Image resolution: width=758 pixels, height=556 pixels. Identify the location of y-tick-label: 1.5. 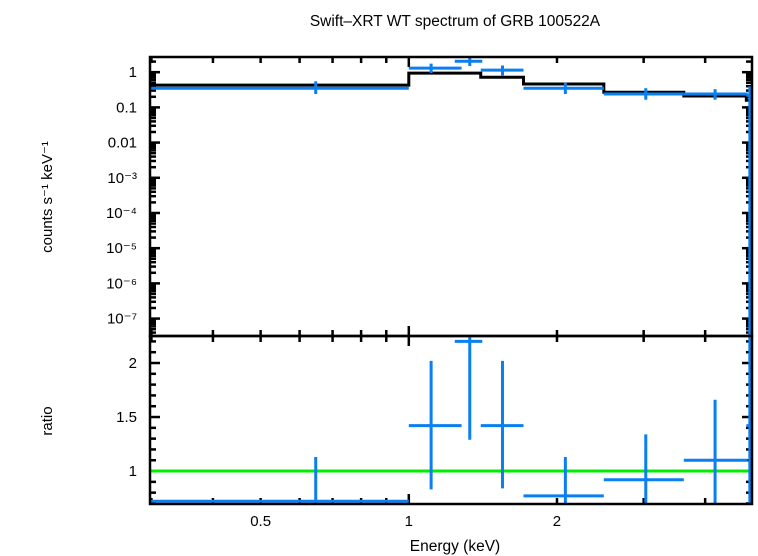
(126, 417).